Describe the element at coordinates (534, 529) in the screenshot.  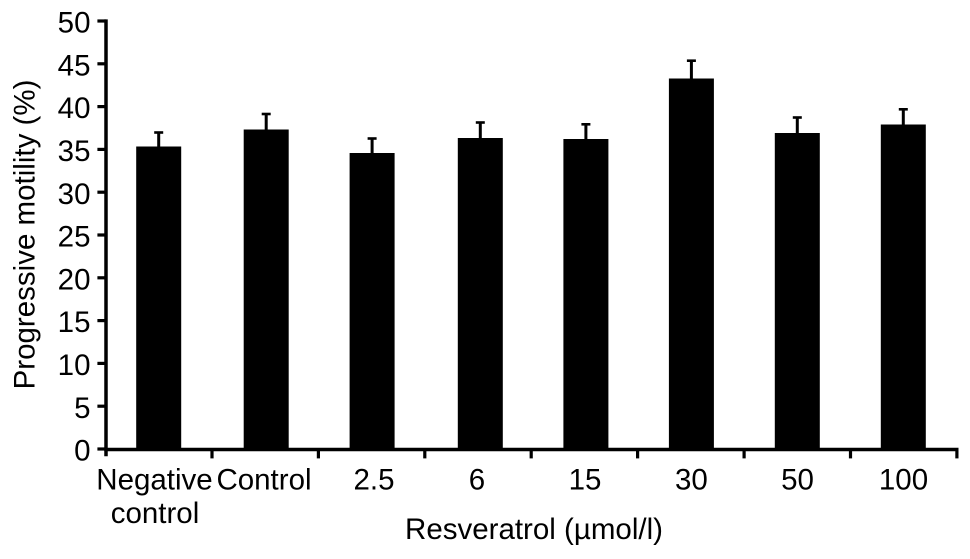
I see `svg-text: Resveratrol (µmol/l)` at that location.